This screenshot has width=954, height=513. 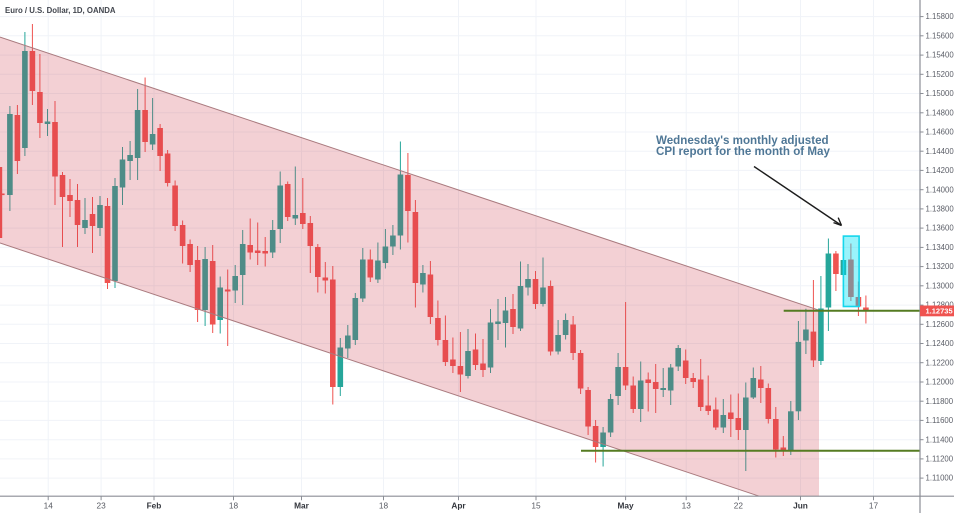 I want to click on svg-text: 1.11600, so click(x=940, y=420).